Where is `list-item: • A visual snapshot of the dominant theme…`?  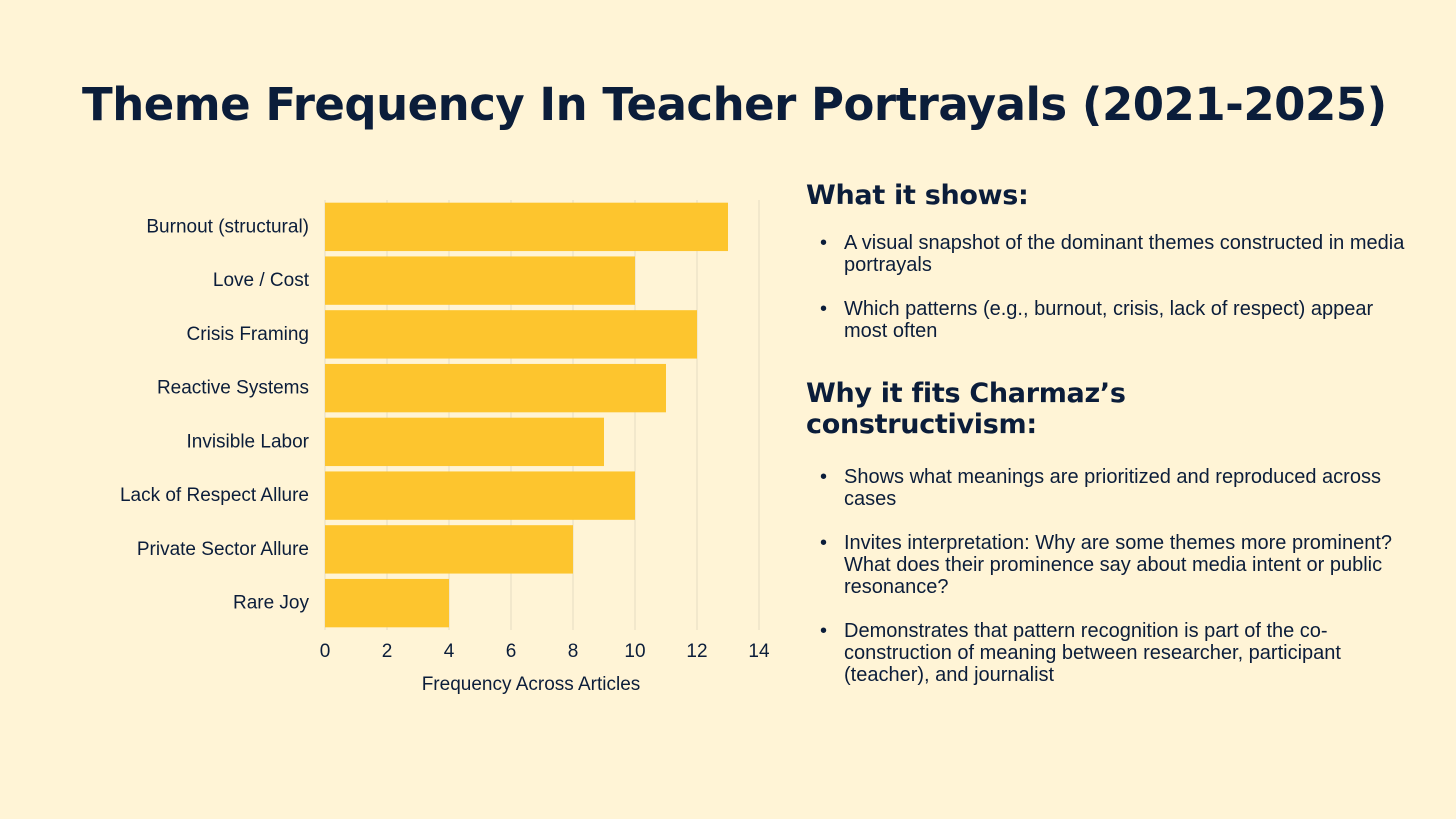
list-item: • A visual snapshot of the dominant theme… is located at coordinates (1112, 254).